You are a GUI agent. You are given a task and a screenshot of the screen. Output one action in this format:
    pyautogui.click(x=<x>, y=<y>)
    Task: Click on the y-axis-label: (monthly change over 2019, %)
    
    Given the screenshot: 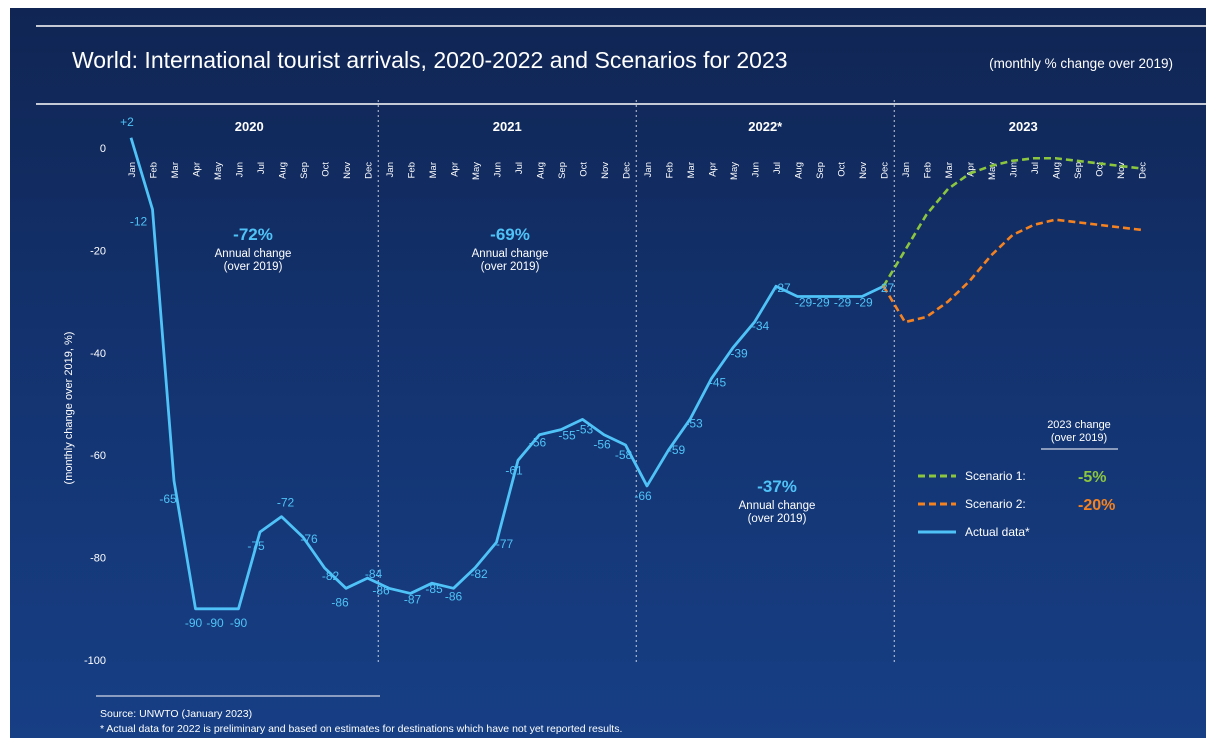 What is the action you would take?
    pyautogui.click(x=69, y=408)
    